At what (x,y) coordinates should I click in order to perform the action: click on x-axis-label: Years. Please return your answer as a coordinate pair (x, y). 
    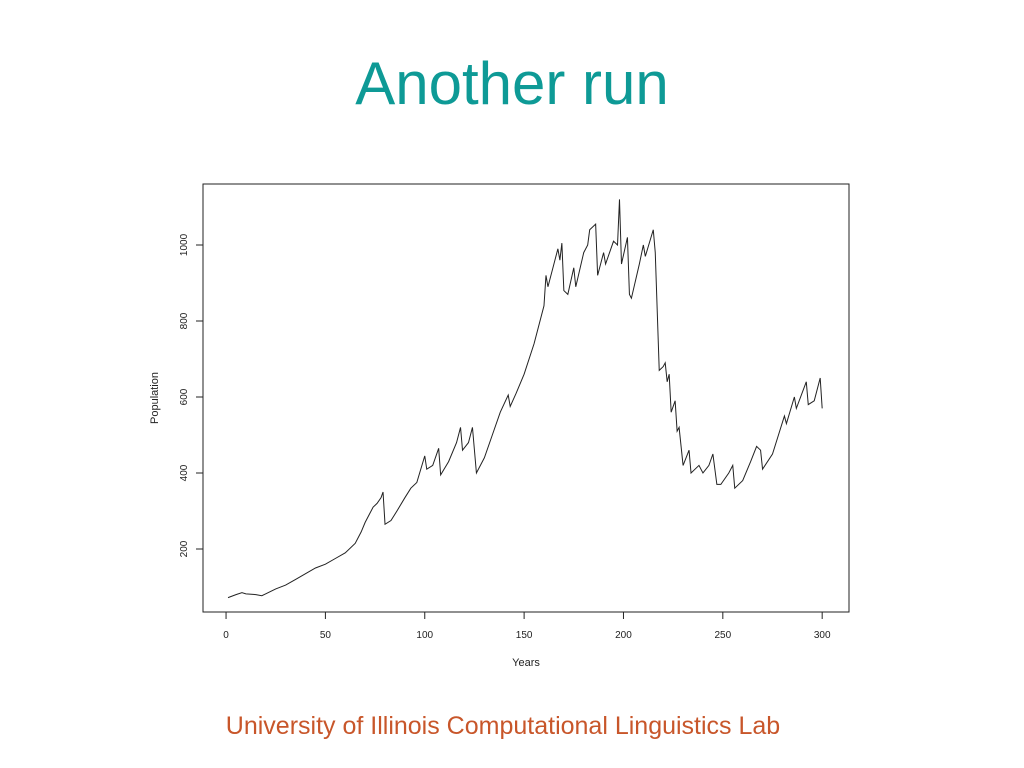
    Looking at the image, I should click on (526, 663).